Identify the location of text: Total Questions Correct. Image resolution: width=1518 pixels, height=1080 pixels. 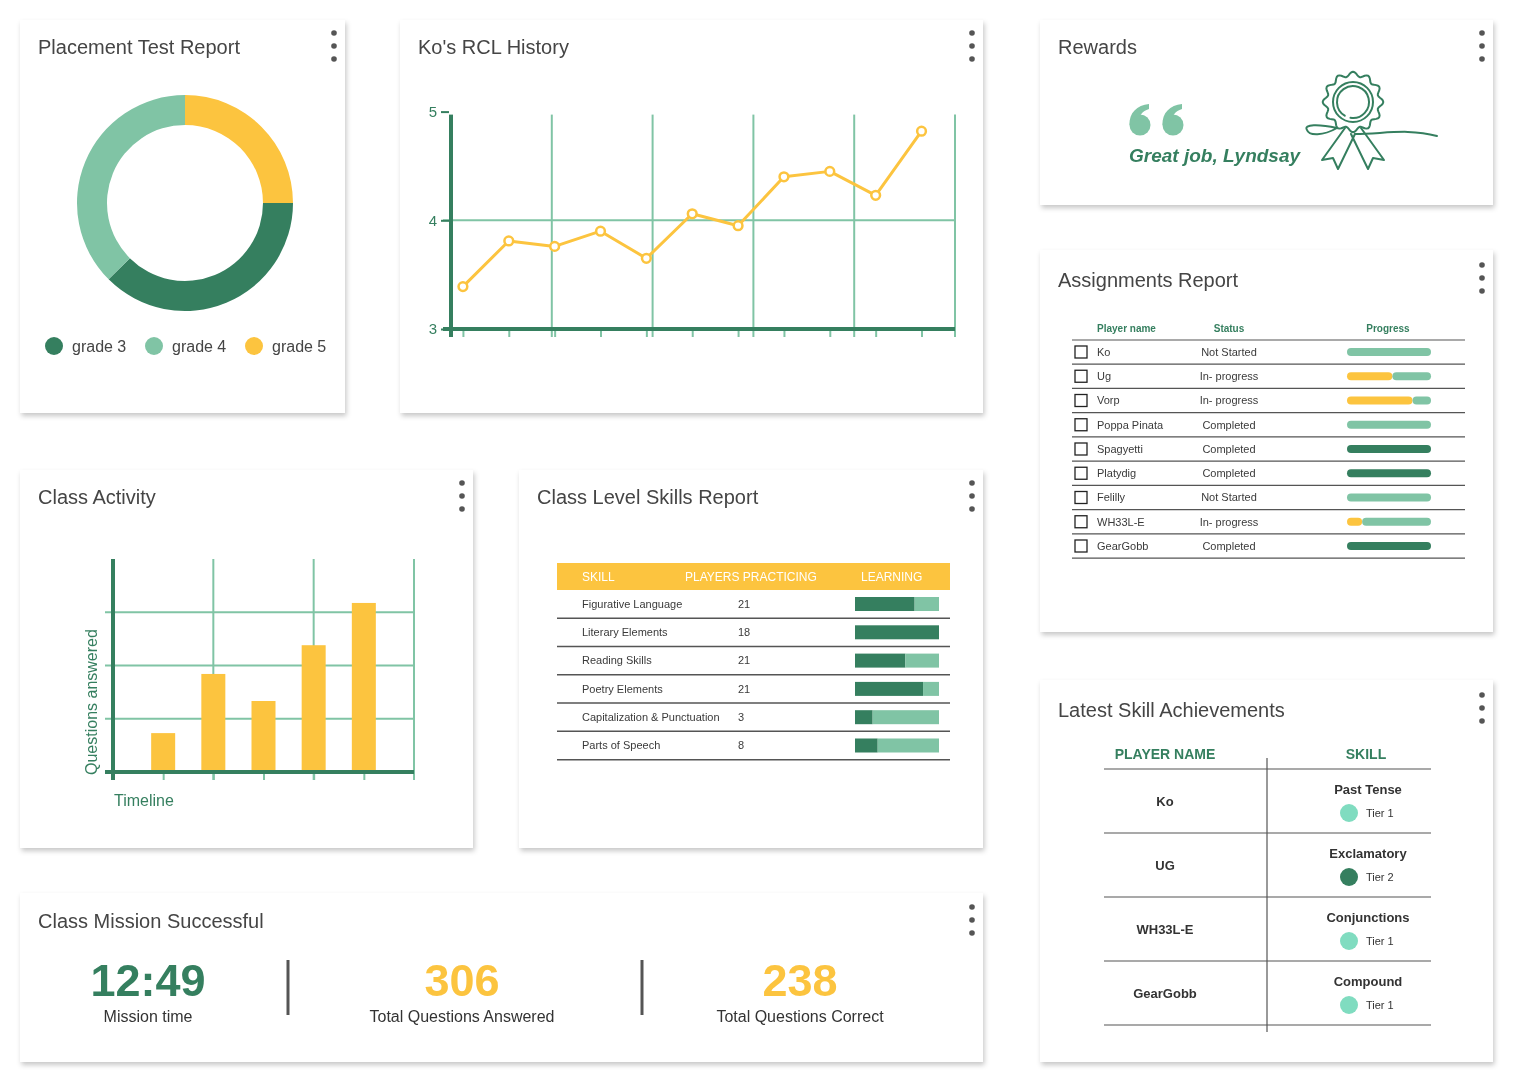
(800, 1016).